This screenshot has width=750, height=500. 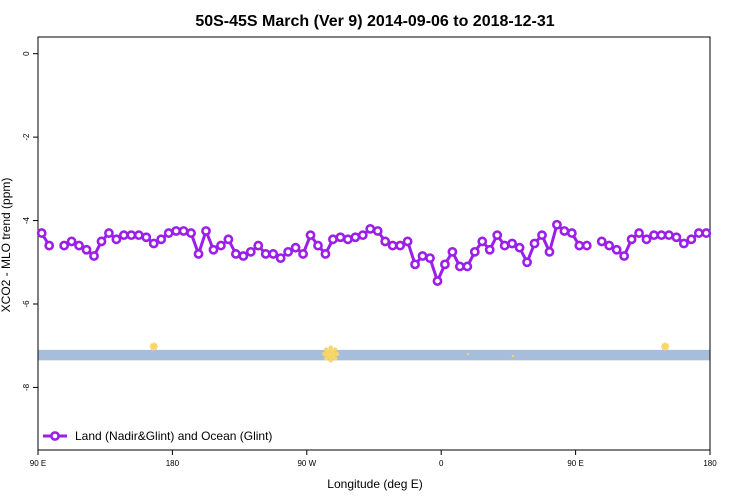 What do you see at coordinates (6, 245) in the screenshot?
I see `y-axis-label: XCO2 - MLO trend (ppm)` at bounding box center [6, 245].